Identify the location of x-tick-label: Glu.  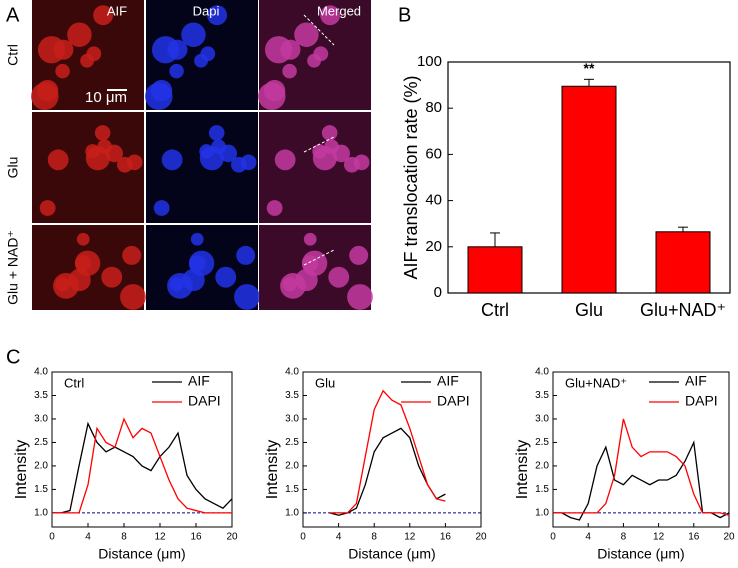
(589, 310).